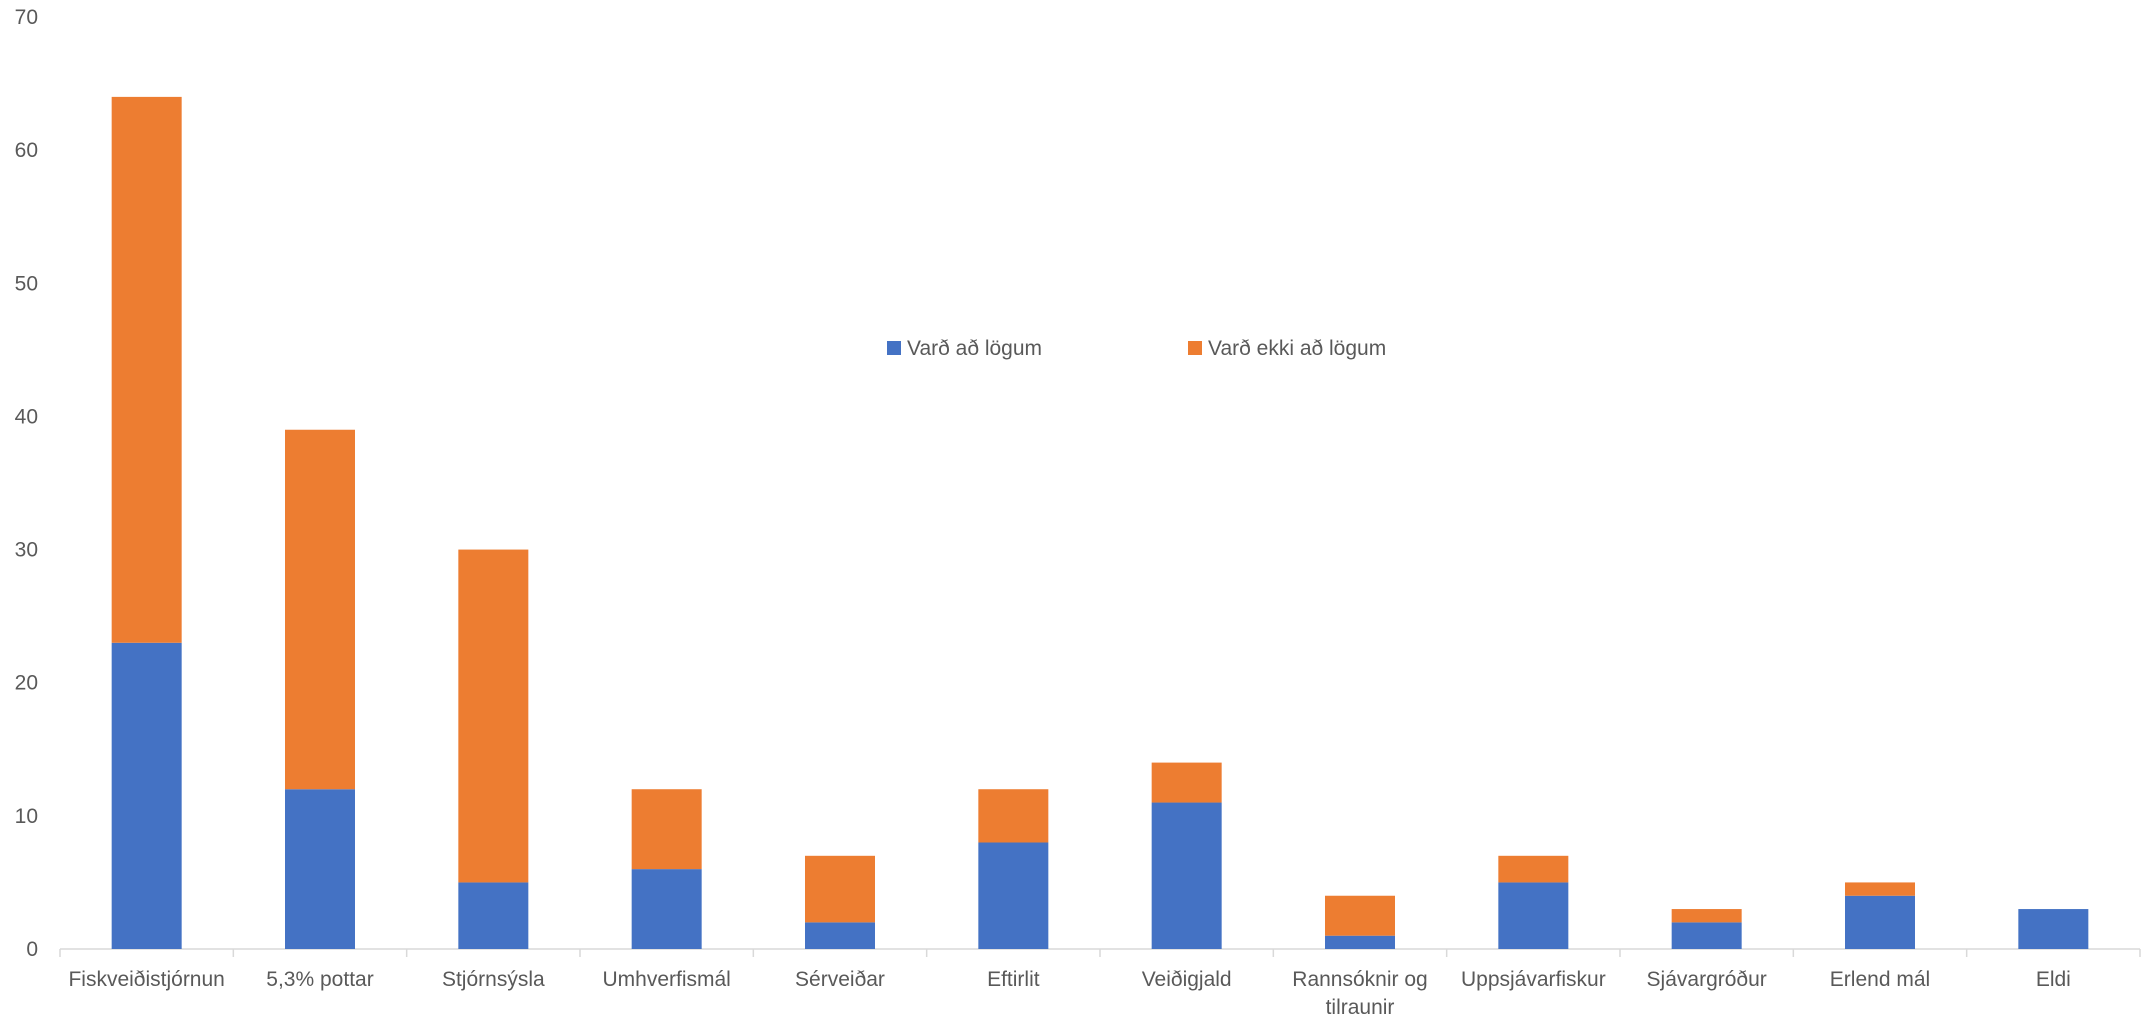  What do you see at coordinates (26, 416) in the screenshot?
I see `y-tick-label: 40` at bounding box center [26, 416].